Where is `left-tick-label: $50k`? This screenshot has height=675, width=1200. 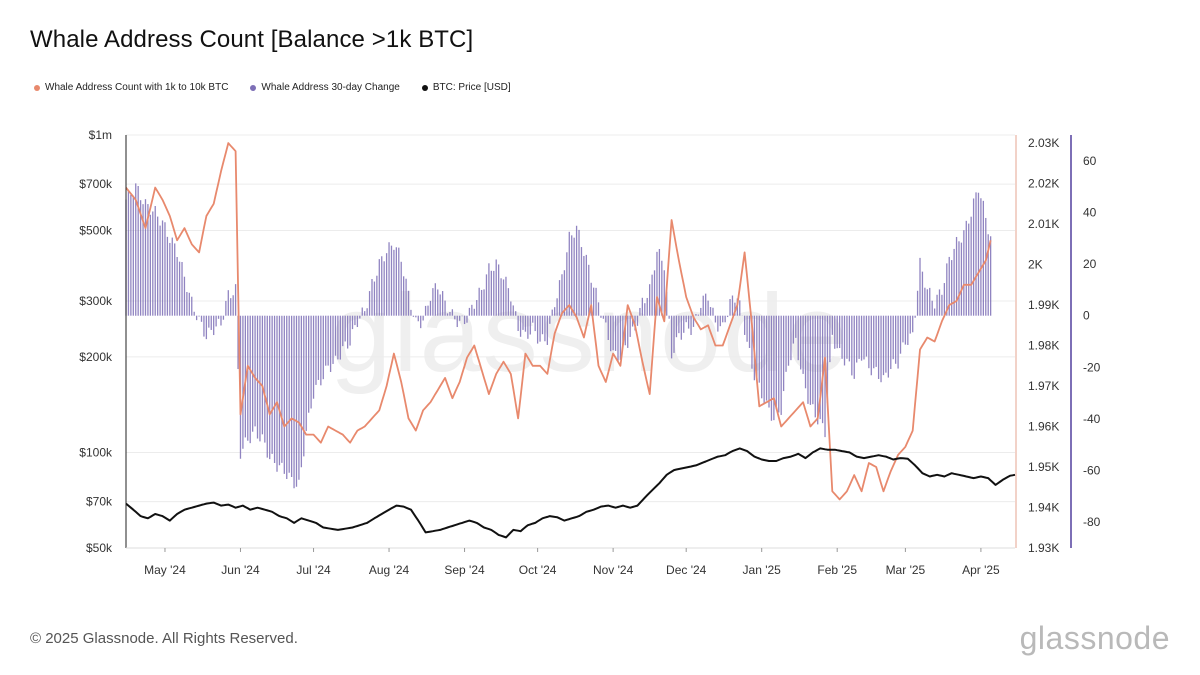 left-tick-label: $50k is located at coordinates (99, 548).